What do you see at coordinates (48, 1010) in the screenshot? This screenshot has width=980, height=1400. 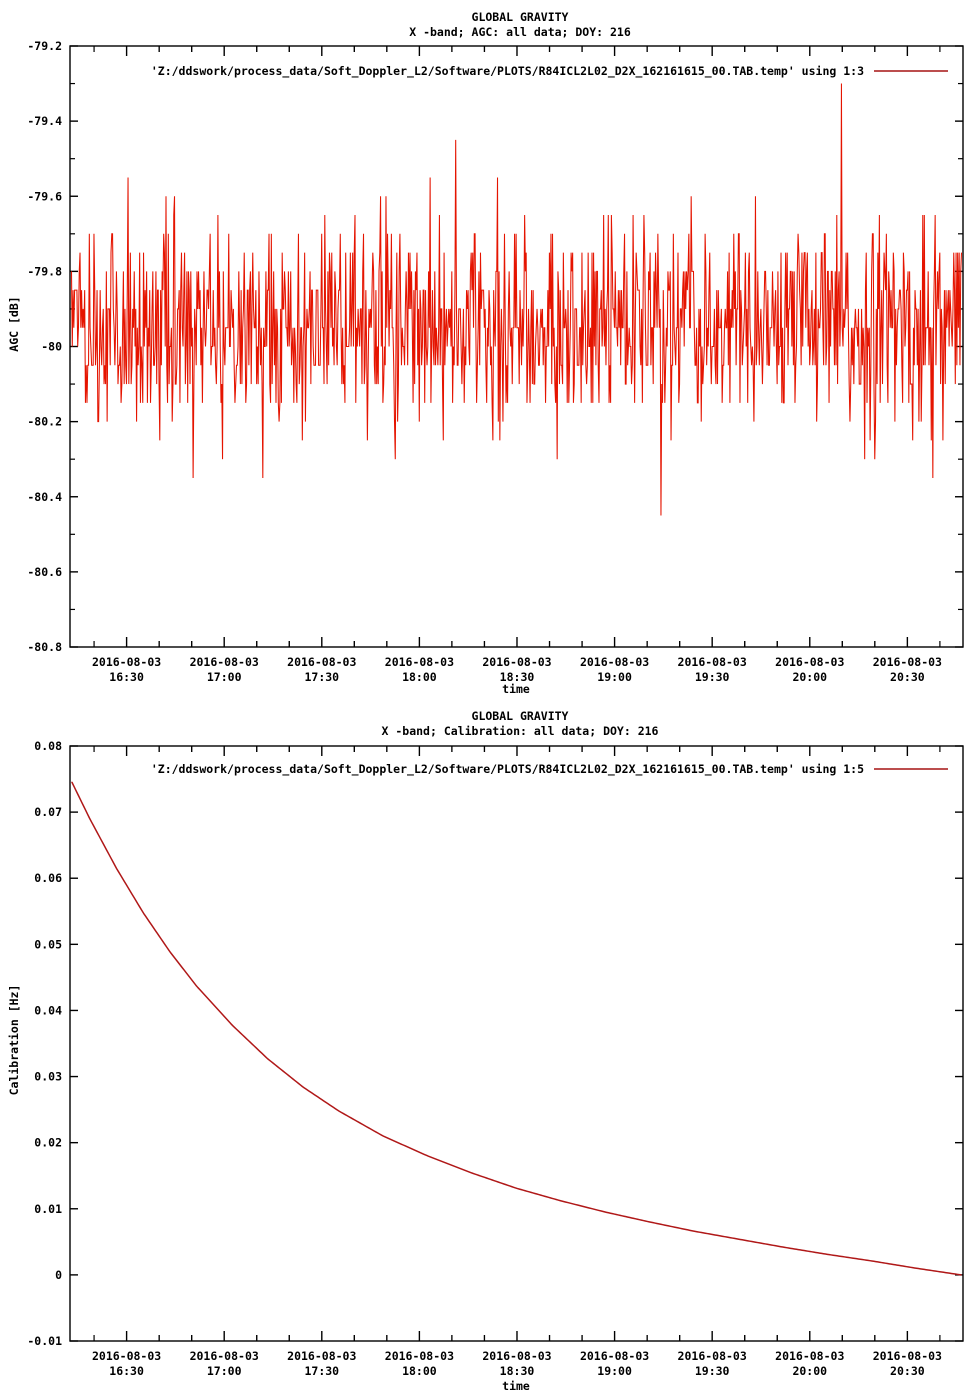 I see `calibration-y-tick-label: 0.04` at bounding box center [48, 1010].